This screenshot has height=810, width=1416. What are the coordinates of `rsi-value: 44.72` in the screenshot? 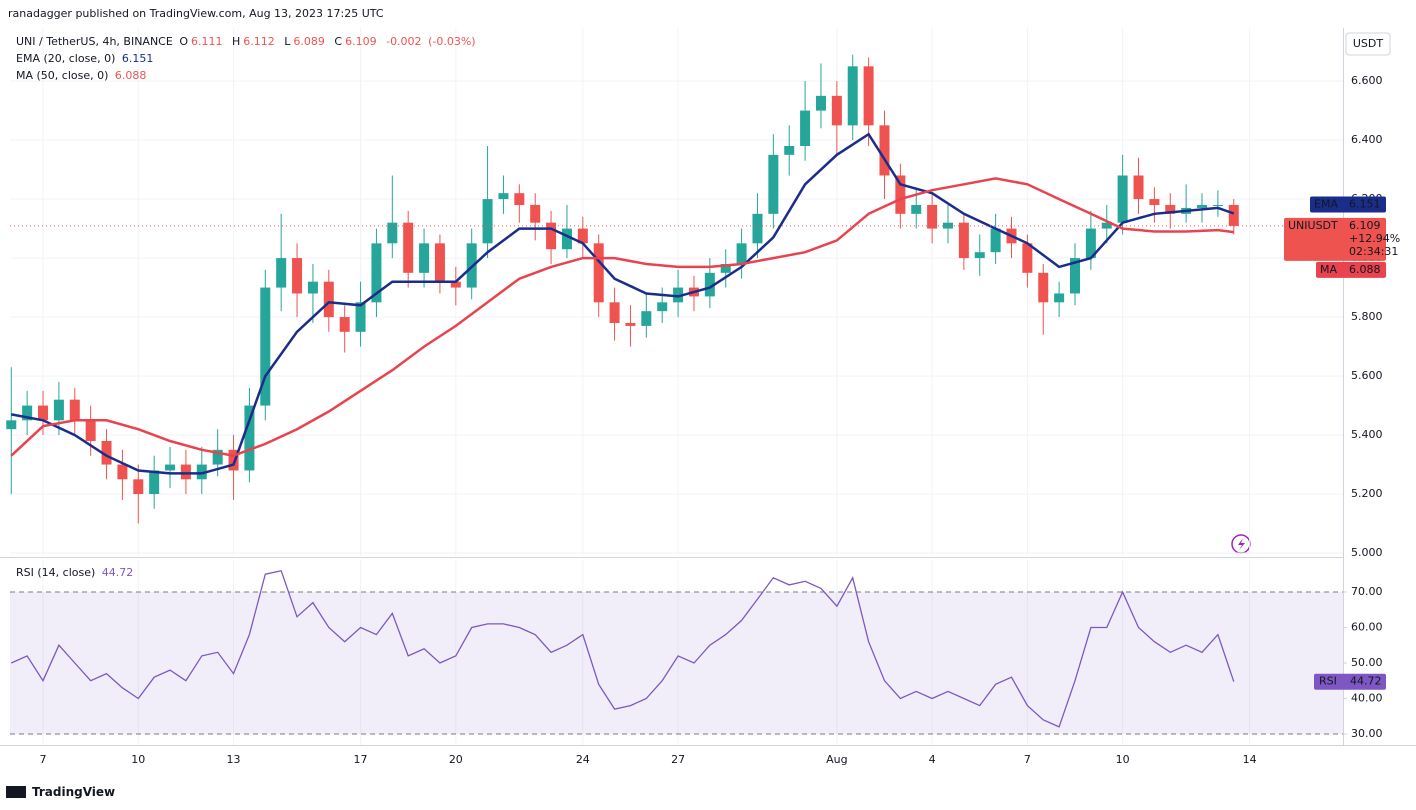 It's located at (117, 572).